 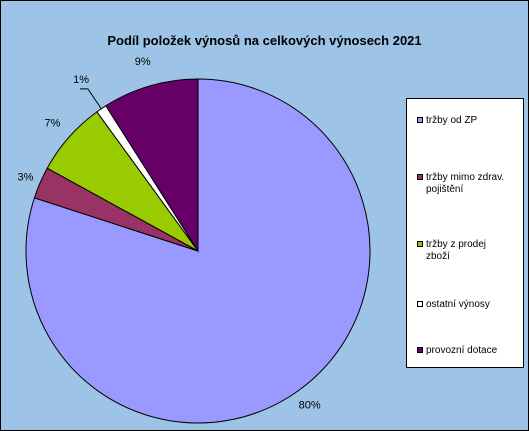 I want to click on legend-item-trzby-od-zp: tržby od ZP, so click(x=469, y=121).